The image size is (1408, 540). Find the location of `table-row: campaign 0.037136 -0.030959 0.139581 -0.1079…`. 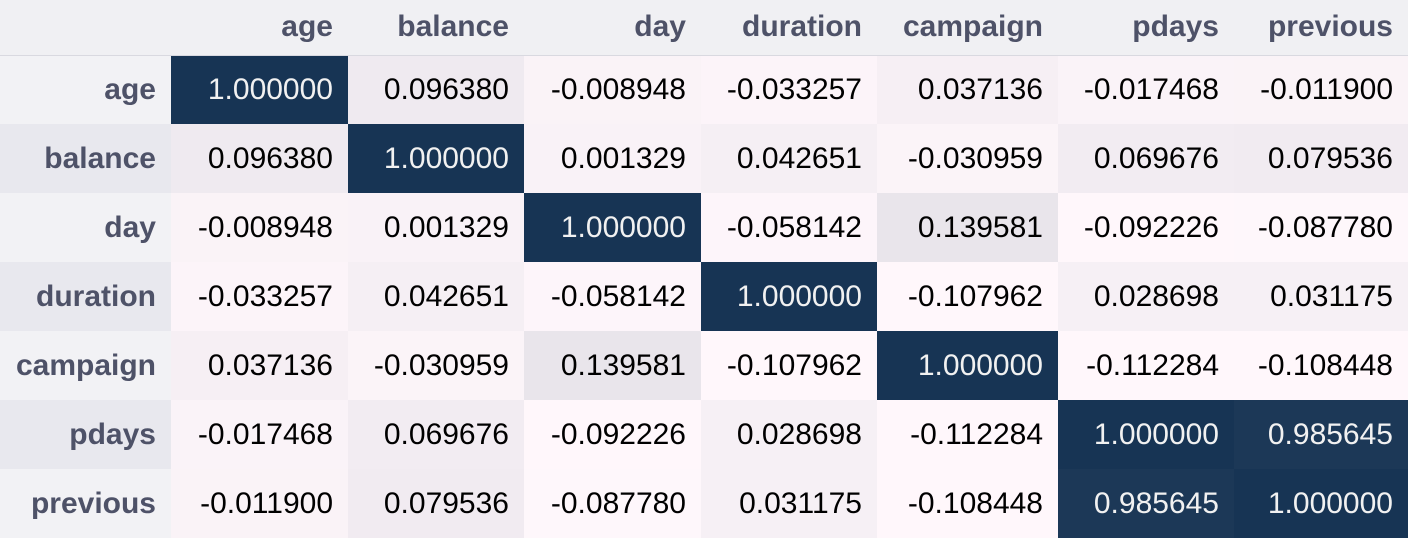

table-row: campaign 0.037136 -0.030959 0.139581 -0.1079… is located at coordinates (704, 365).